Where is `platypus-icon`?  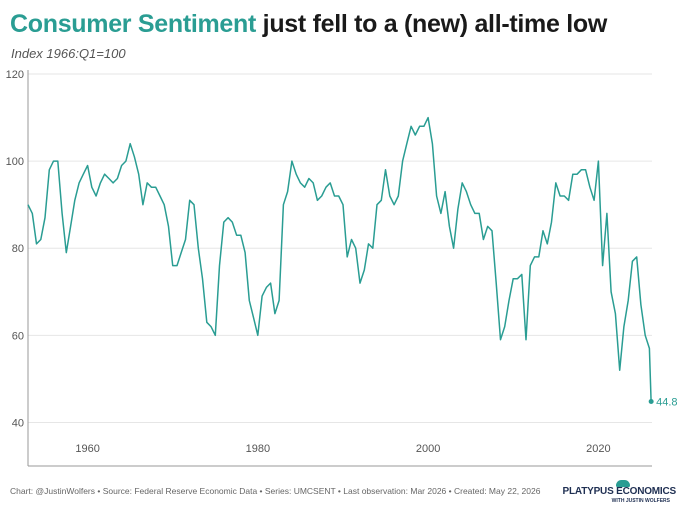 platypus-icon is located at coordinates (623, 483).